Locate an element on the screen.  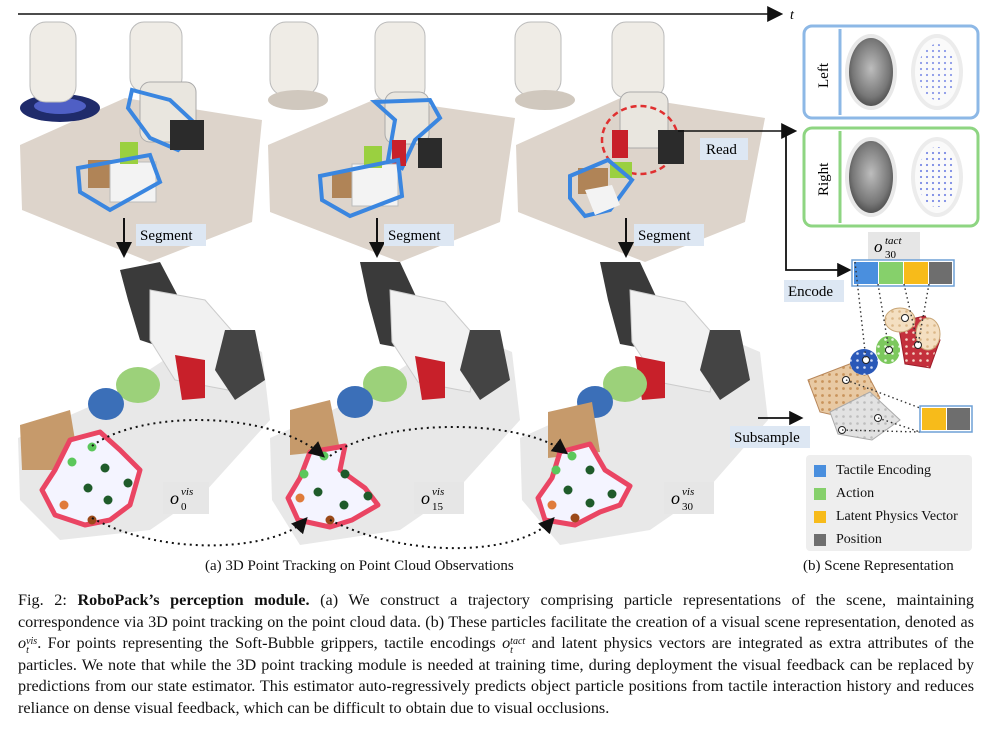
encoding-vector is located at coordinates (903, 273).